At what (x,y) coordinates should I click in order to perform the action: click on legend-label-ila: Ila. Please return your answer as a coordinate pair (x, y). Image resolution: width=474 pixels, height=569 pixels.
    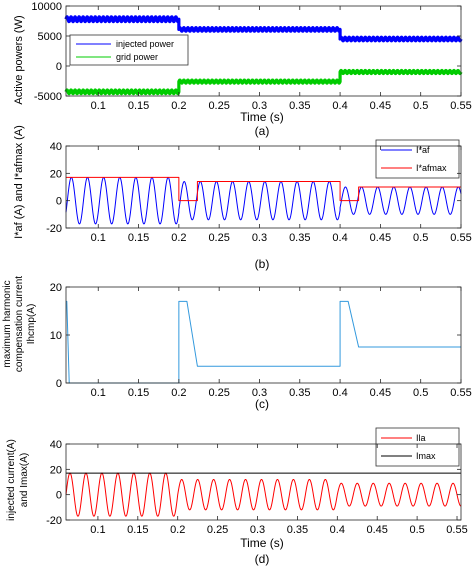
    Looking at the image, I should click on (421, 438).